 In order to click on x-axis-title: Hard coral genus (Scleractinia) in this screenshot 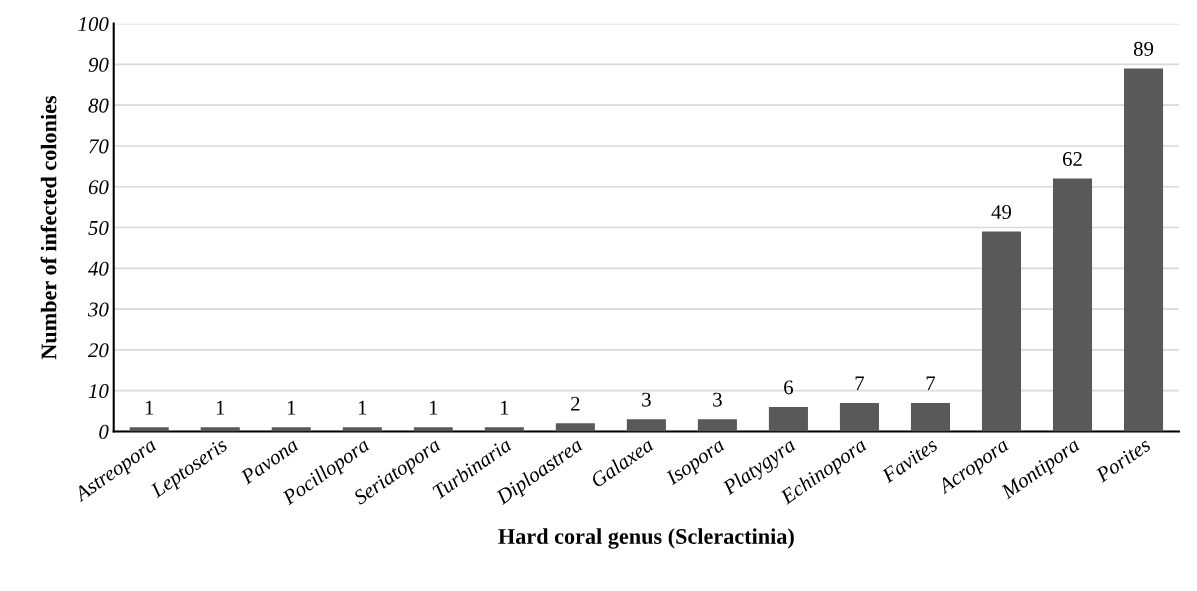, I will do `click(646, 538)`.